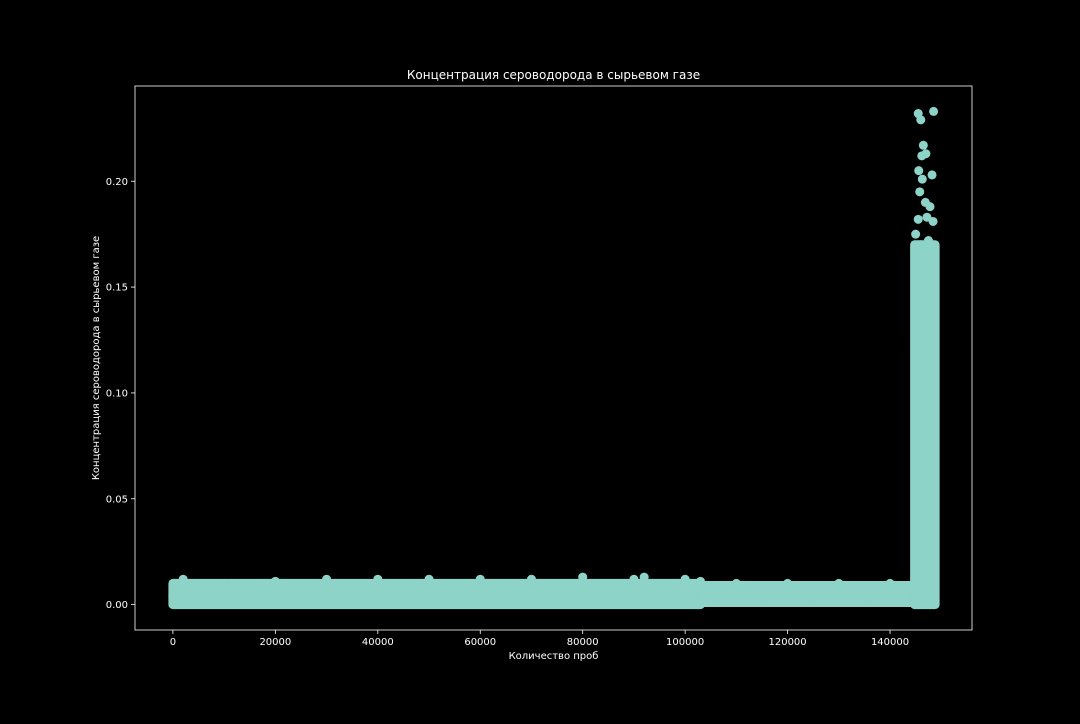 The image size is (1080, 724). What do you see at coordinates (275, 642) in the screenshot?
I see `x-tick-label: 20000` at bounding box center [275, 642].